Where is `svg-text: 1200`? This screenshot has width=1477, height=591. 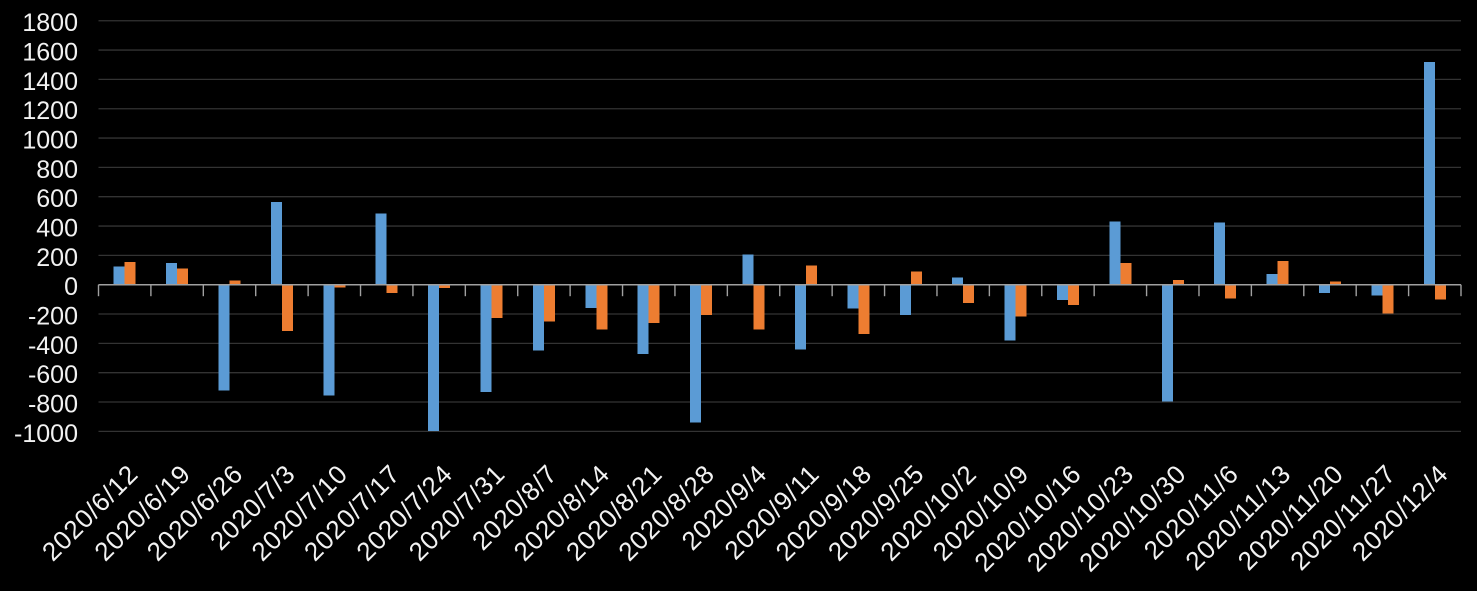 svg-text: 1200 is located at coordinates (50, 111).